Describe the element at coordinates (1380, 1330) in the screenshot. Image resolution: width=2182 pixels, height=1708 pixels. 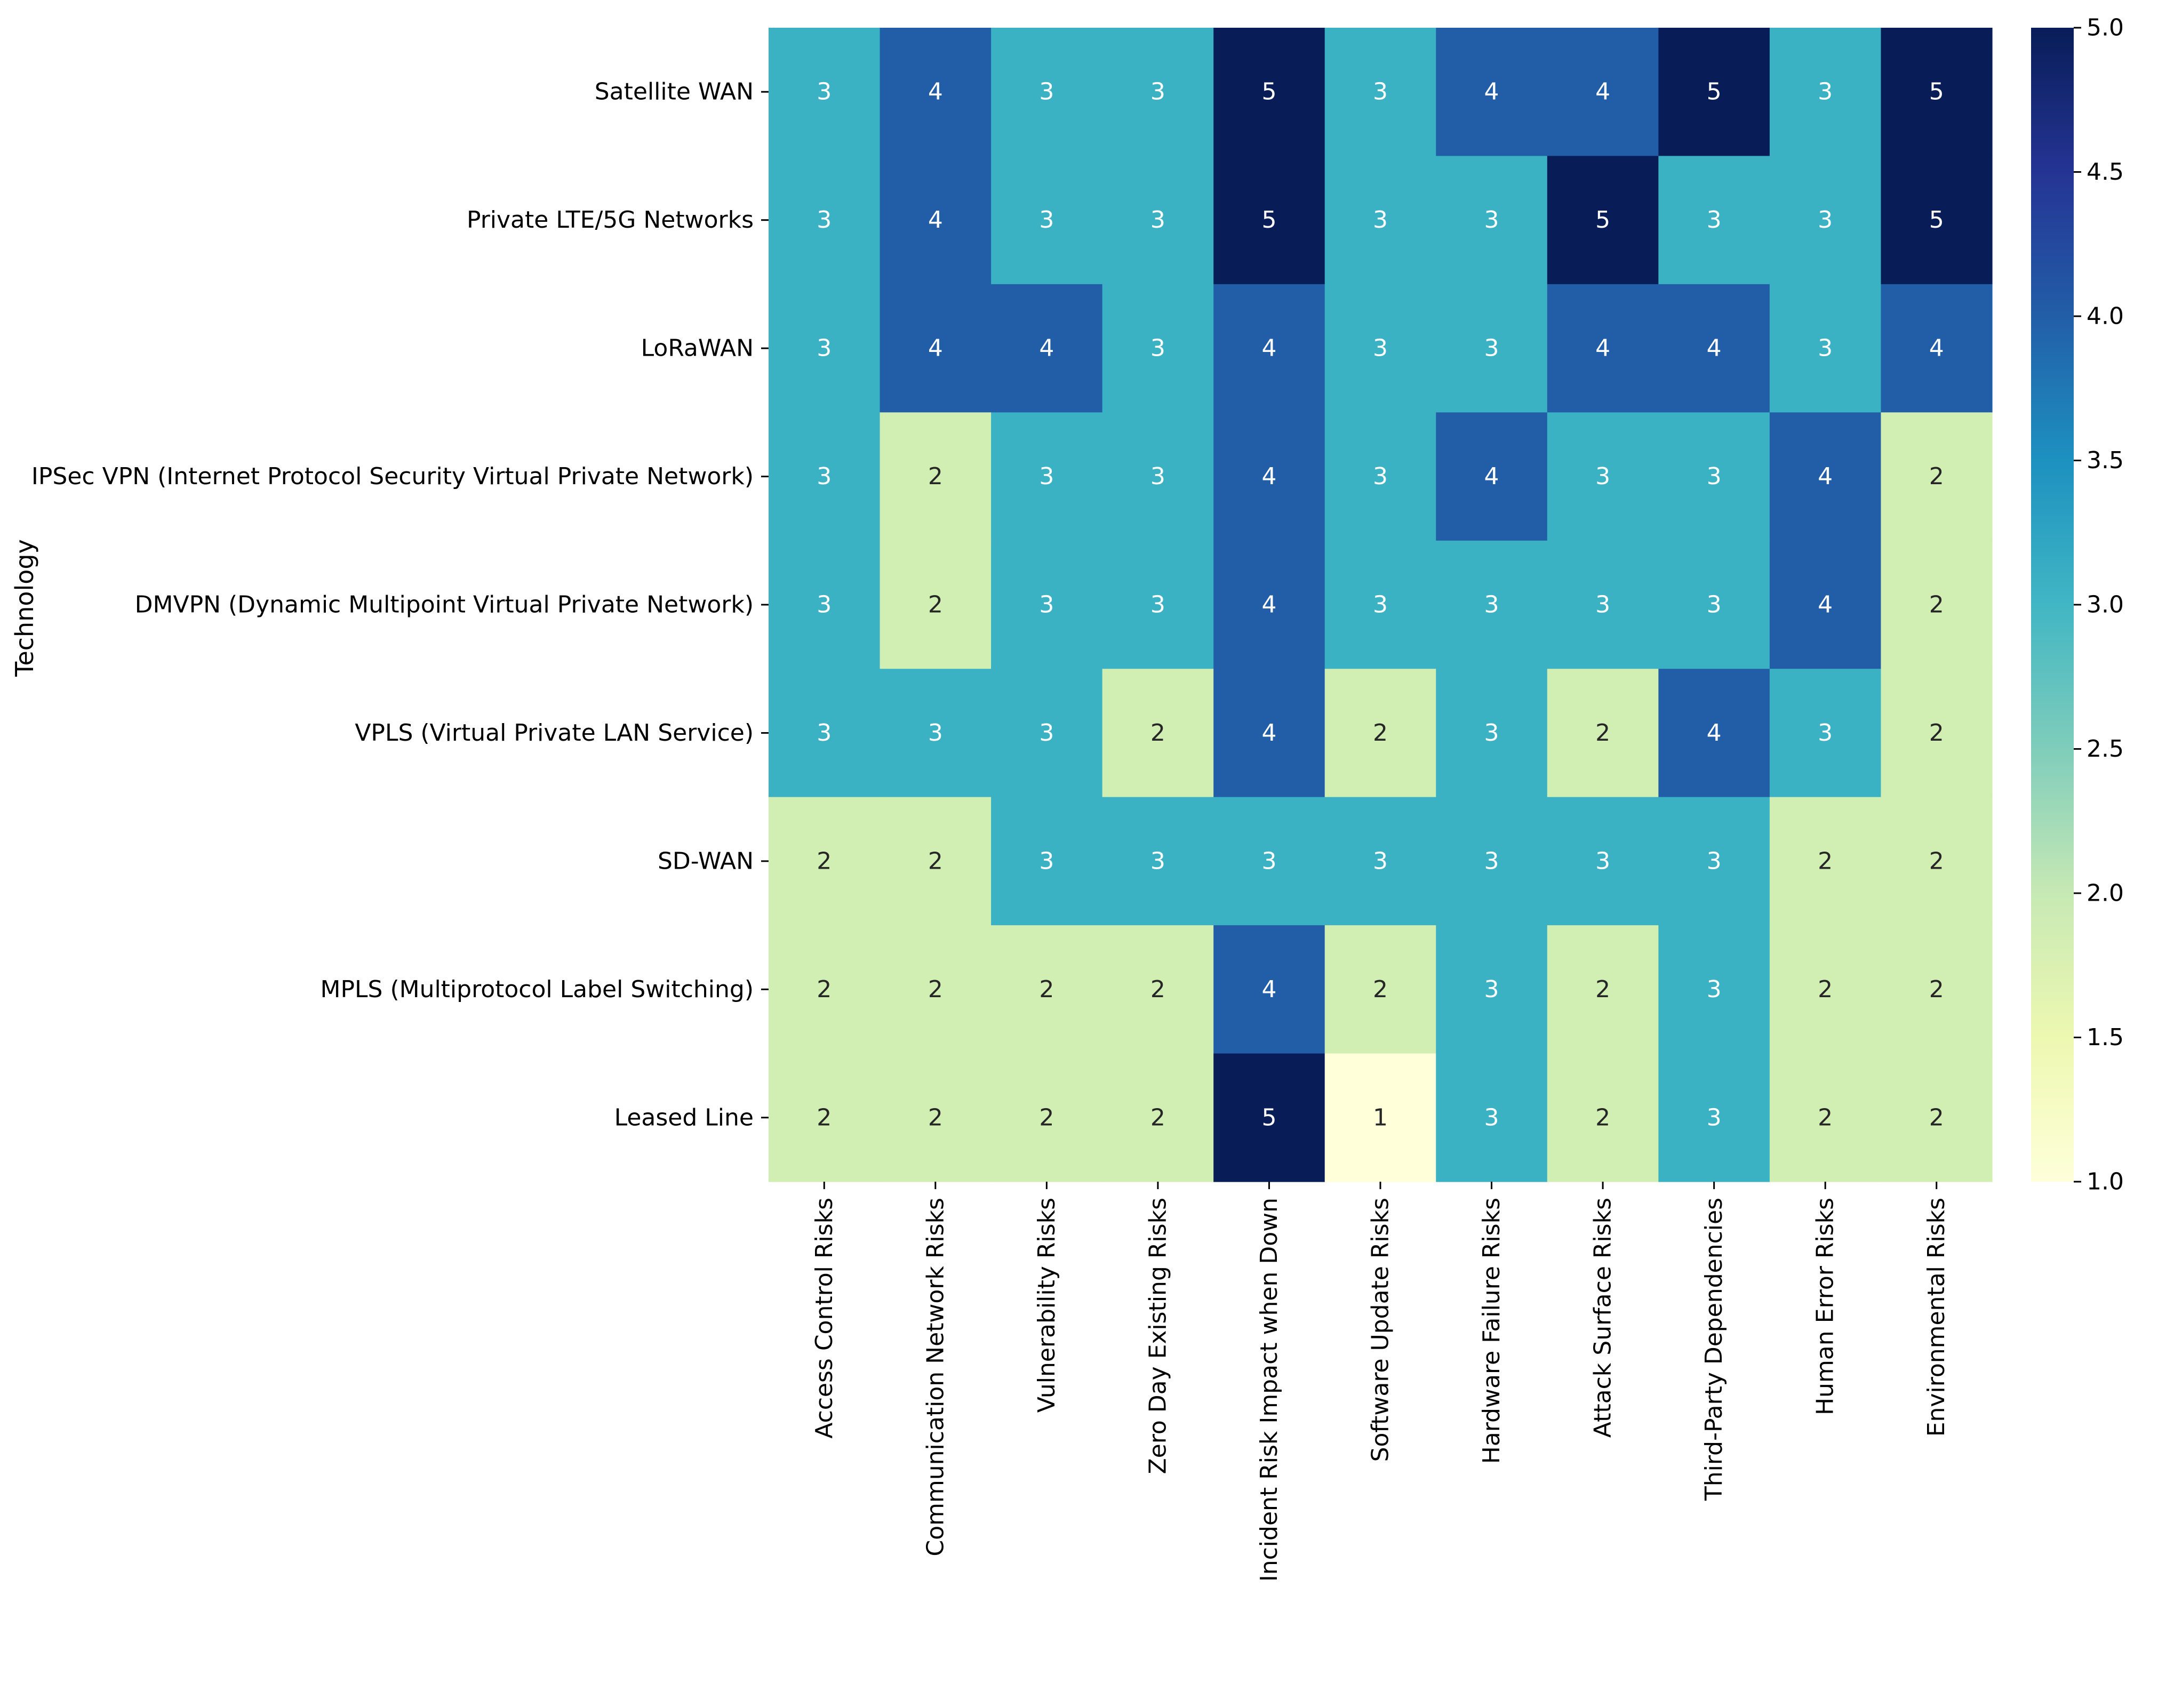
I see `x-tick-label: Software Update Risks` at that location.